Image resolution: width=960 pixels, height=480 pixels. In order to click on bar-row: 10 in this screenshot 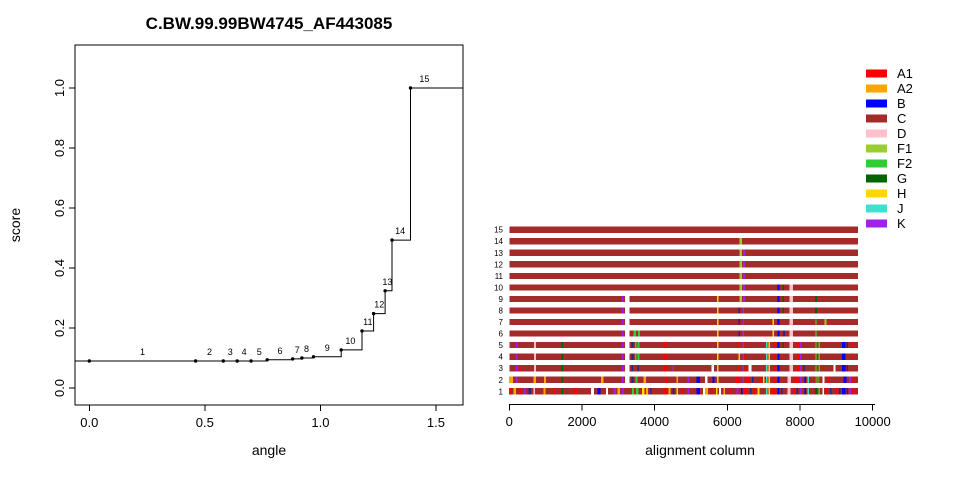, I will do `click(676, 287)`.